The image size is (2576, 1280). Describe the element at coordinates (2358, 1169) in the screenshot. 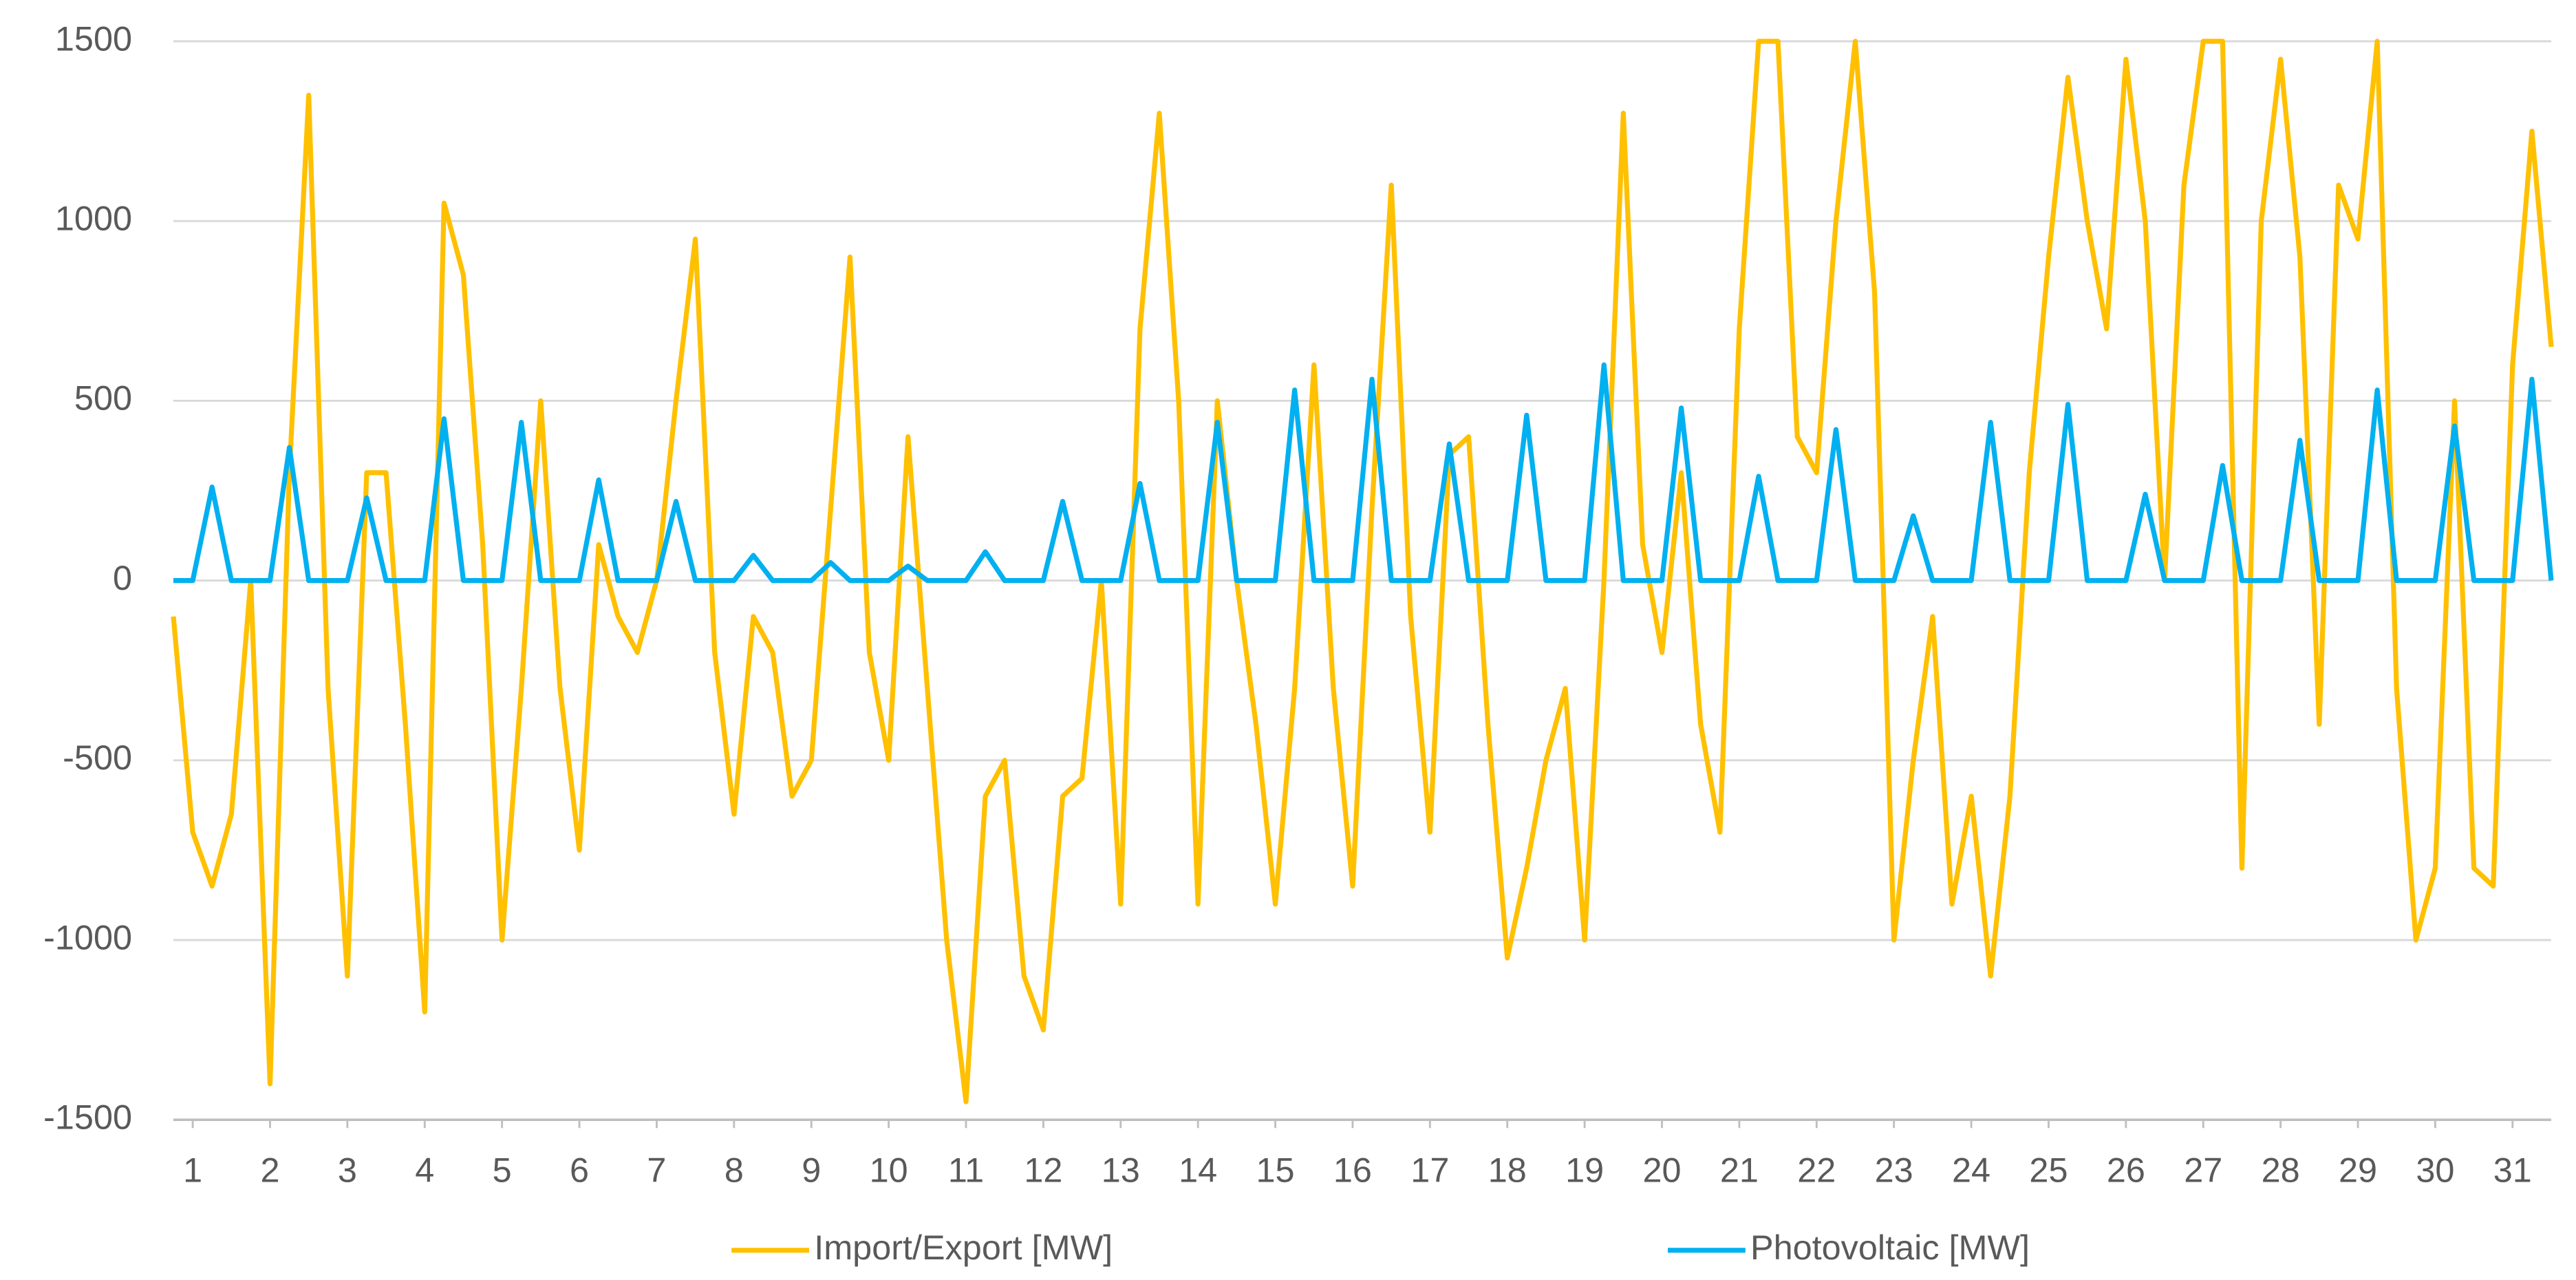

I see `x-tick-label: 29` at that location.